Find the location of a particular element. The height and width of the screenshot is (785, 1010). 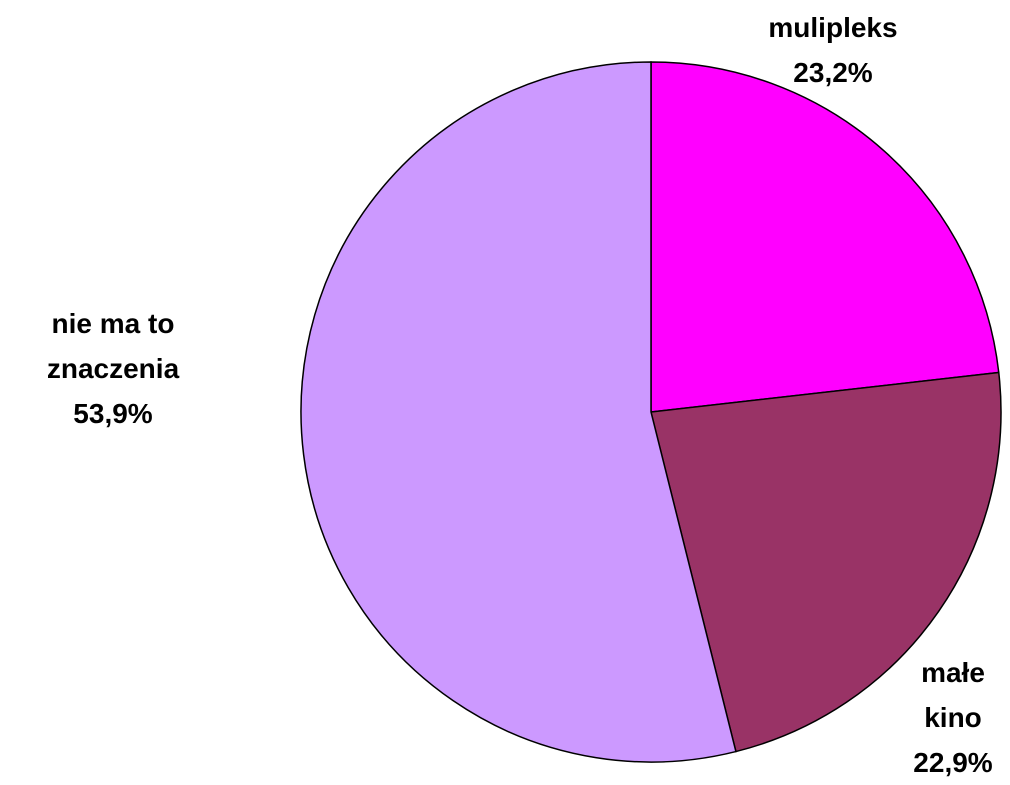

slice-value-label: 23,2% is located at coordinates (833, 72).